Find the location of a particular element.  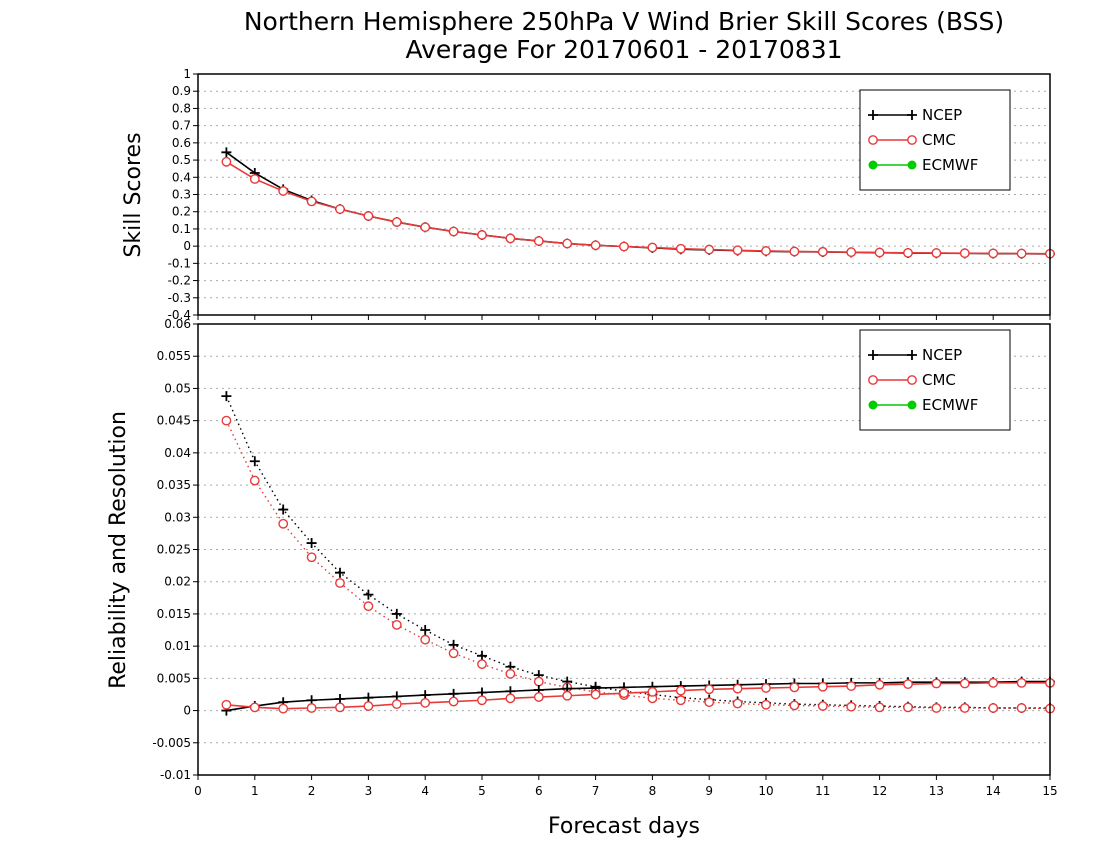

y-tick-label: -0.005 is located at coordinates (171, 743).